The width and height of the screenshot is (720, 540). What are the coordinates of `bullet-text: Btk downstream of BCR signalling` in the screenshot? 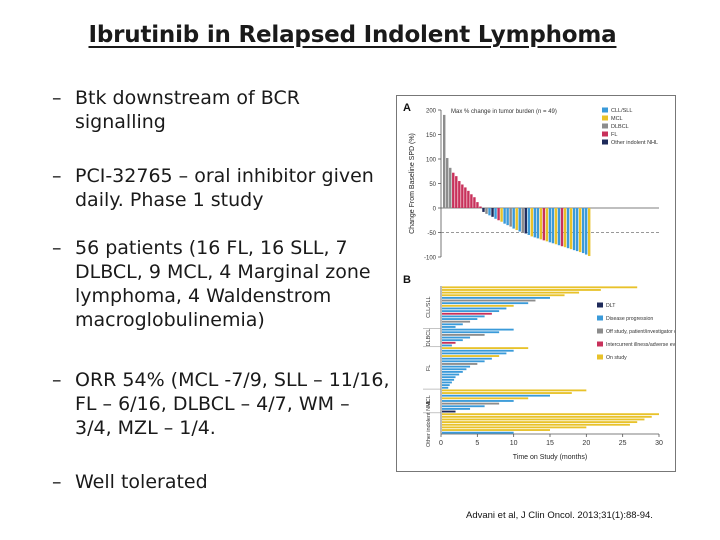 It's located at (187, 110).